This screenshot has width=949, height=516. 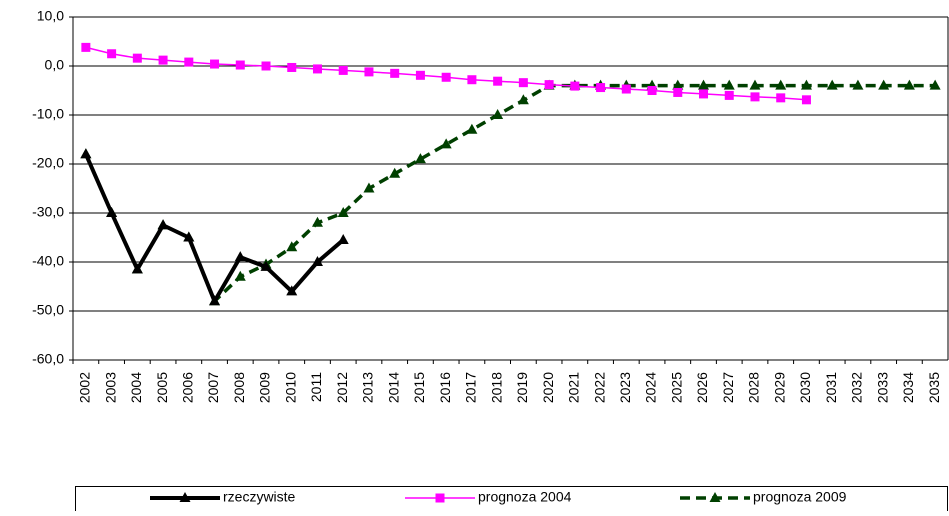 I want to click on x-tick-label: 2025, so click(x=676, y=387).